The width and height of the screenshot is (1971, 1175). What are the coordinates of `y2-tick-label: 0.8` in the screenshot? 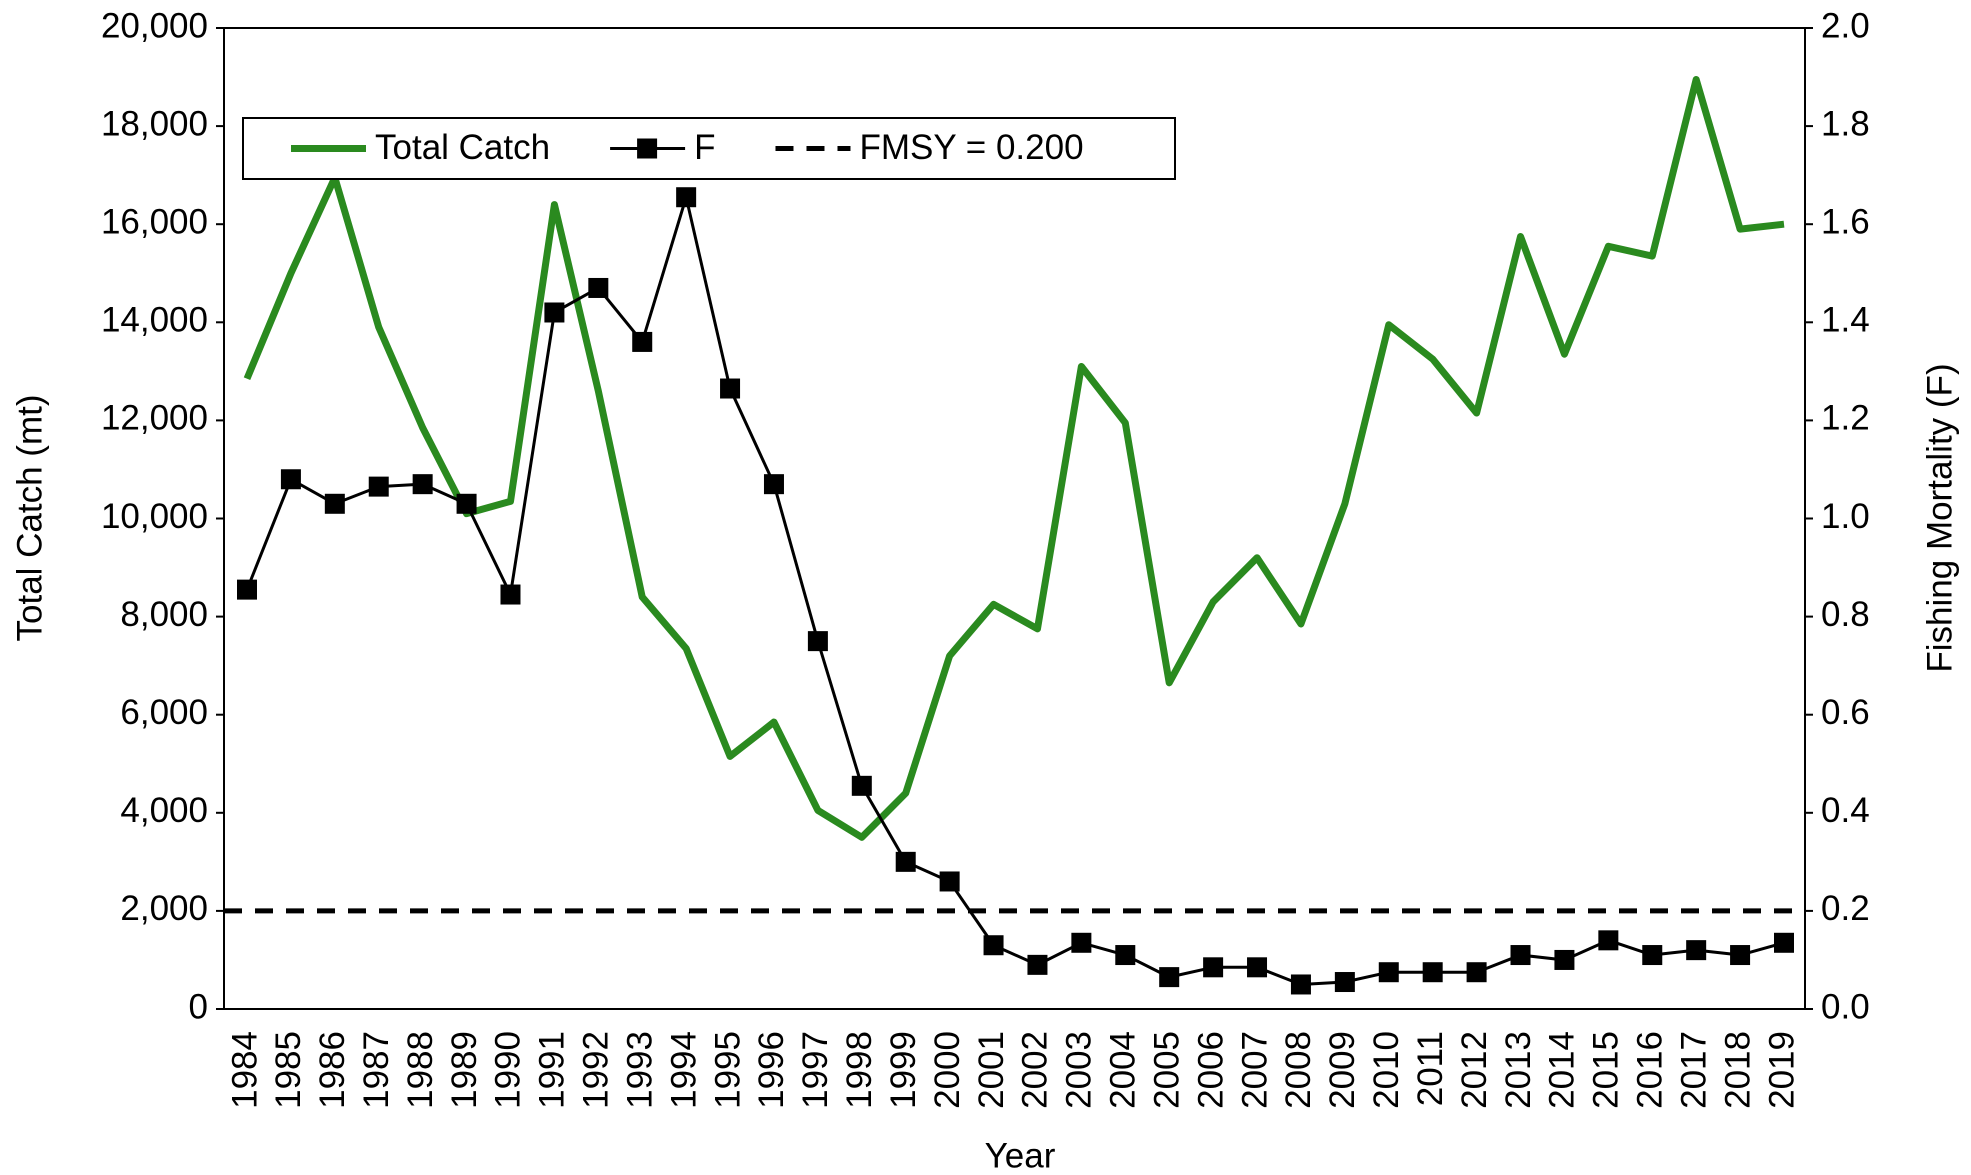 It's located at (1845, 614).